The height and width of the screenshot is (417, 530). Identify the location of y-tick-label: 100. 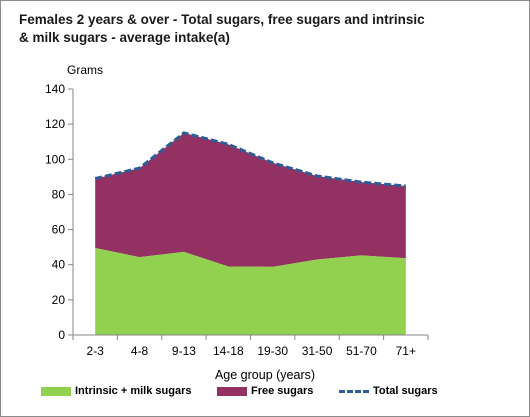
(55, 159).